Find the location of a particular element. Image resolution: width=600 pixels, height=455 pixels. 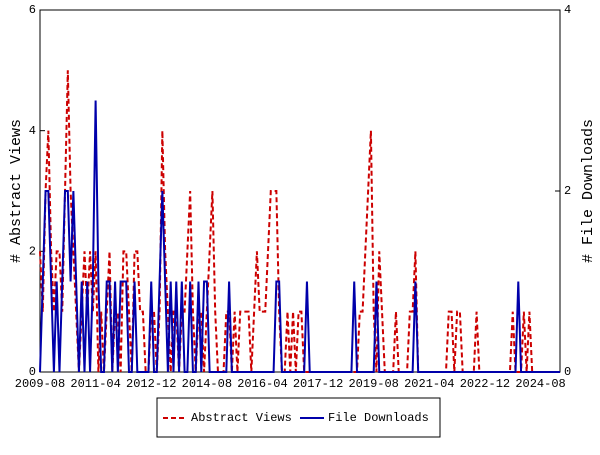

y2-tick-label: 2 is located at coordinates (567, 191).